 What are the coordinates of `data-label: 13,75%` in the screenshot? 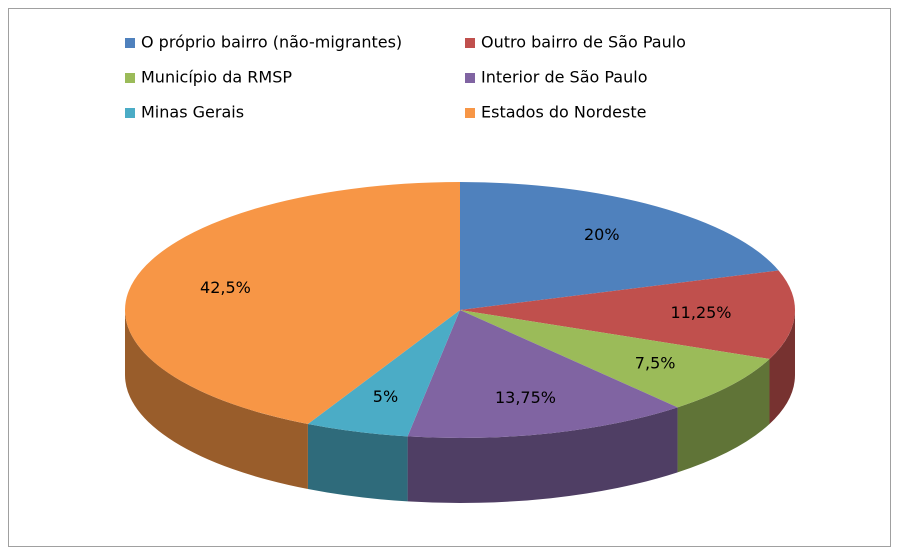 It's located at (525, 397).